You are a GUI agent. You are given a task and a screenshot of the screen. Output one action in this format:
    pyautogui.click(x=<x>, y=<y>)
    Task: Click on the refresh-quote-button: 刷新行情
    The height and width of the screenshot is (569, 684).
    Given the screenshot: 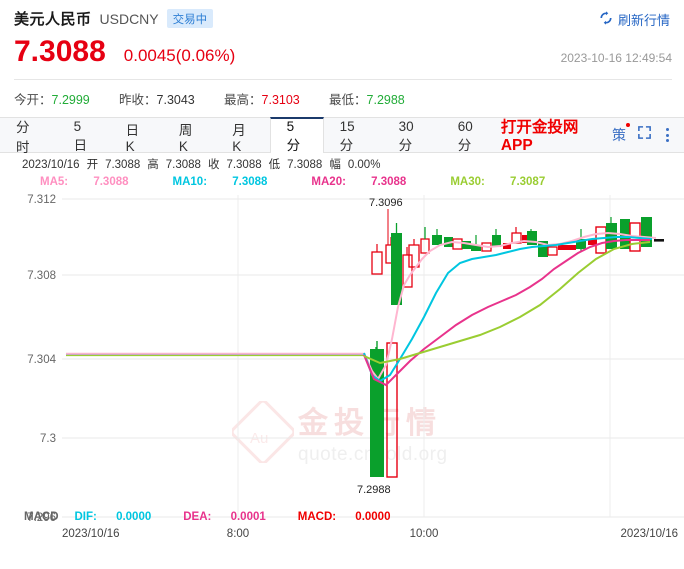 What is the action you would take?
    pyautogui.click(x=634, y=19)
    